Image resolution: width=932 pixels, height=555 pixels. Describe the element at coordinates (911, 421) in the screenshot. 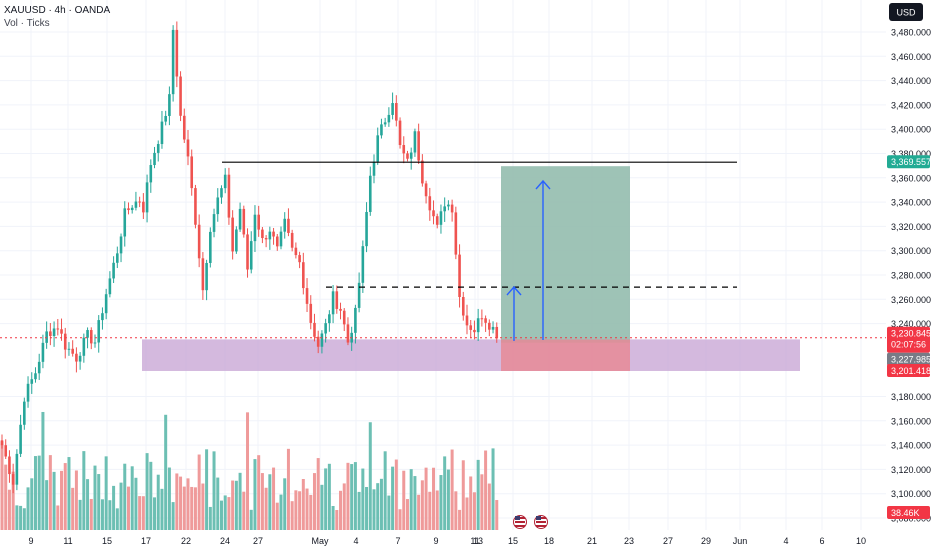

I see `y-tick-label: 3,160.000` at that location.